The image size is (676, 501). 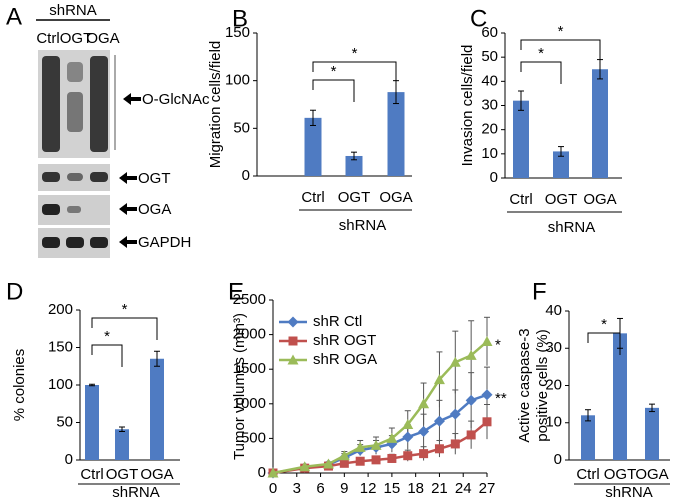 I want to click on y-tick-label: 1000, so click(x=249, y=403).